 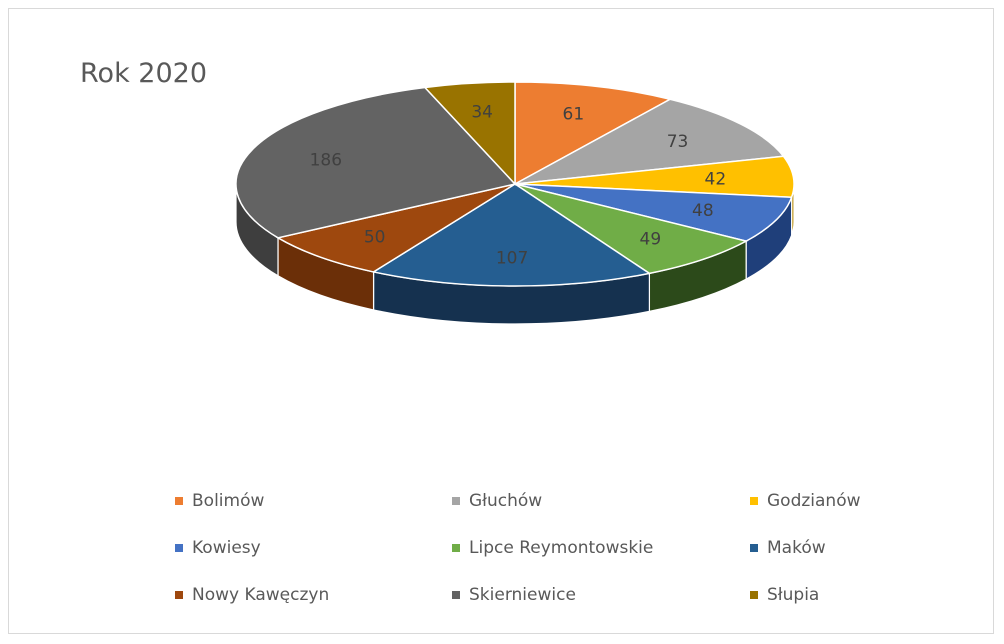 What do you see at coordinates (716, 180) in the screenshot?
I see `data-label-2: 42` at bounding box center [716, 180].